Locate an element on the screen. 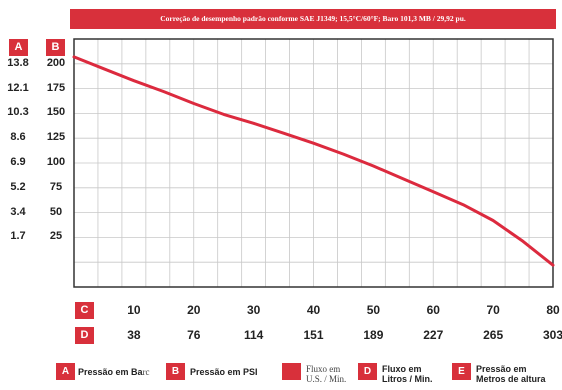 The height and width of the screenshot is (390, 562). y-axis-b-tick-label: 125 is located at coordinates (56, 137).